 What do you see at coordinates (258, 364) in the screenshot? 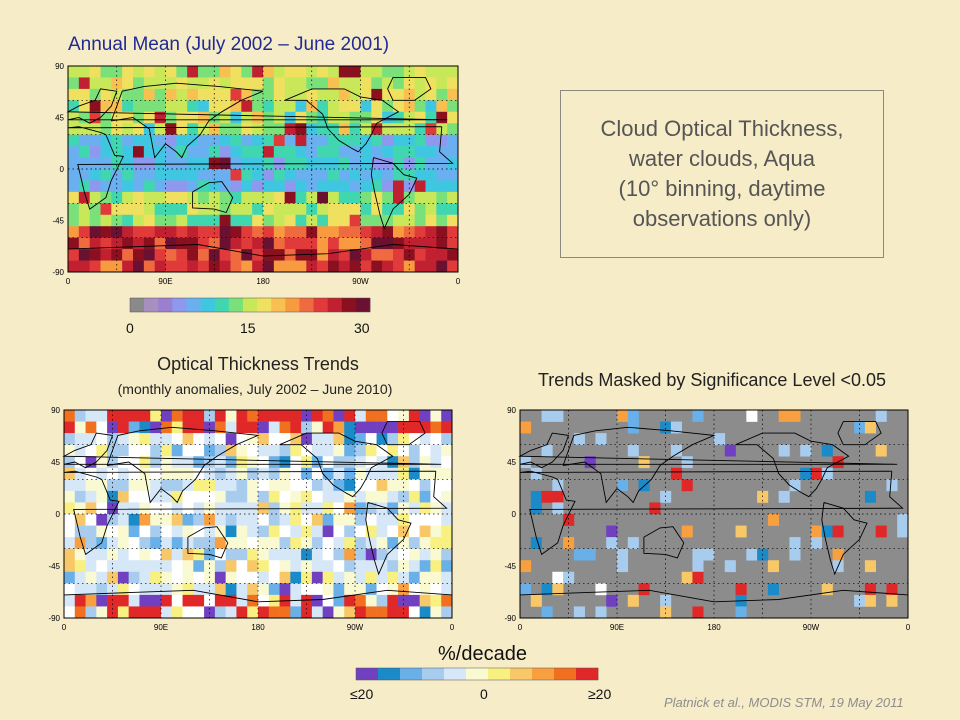
I see `trends-title: Optical Thickness Trends` at bounding box center [258, 364].